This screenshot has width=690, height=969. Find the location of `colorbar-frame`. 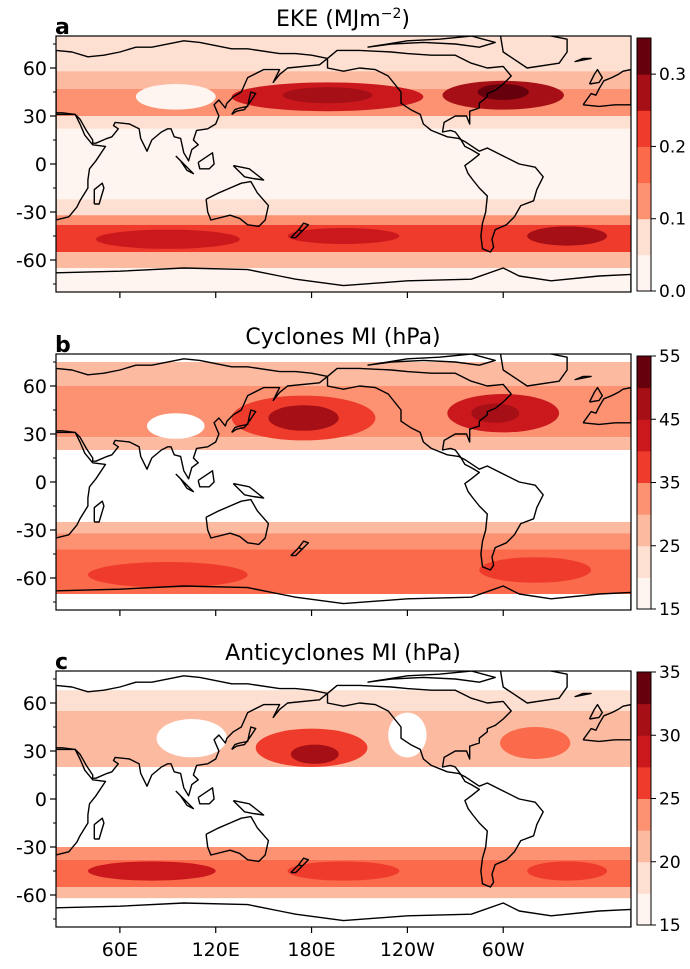

colorbar-frame is located at coordinates (644, 164).